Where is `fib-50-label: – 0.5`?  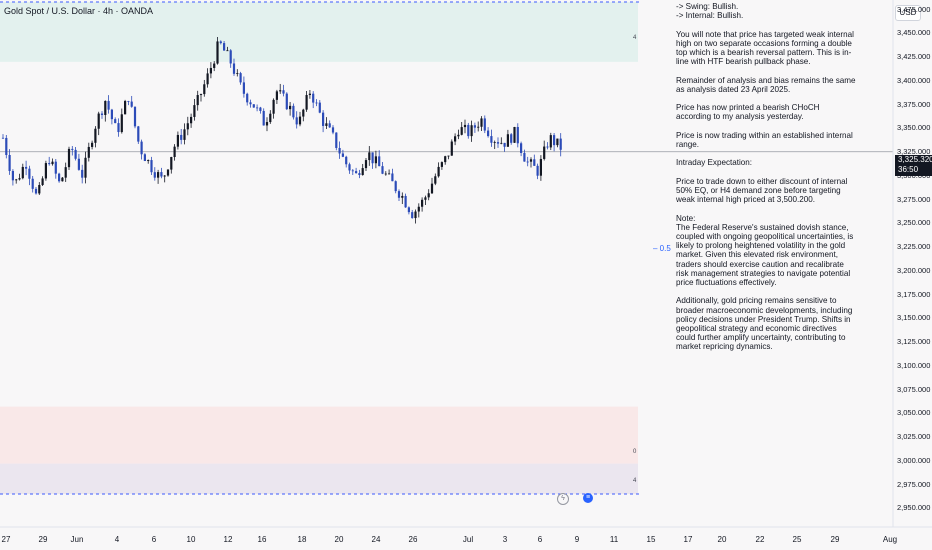 fib-50-label: – 0.5 is located at coordinates (662, 248).